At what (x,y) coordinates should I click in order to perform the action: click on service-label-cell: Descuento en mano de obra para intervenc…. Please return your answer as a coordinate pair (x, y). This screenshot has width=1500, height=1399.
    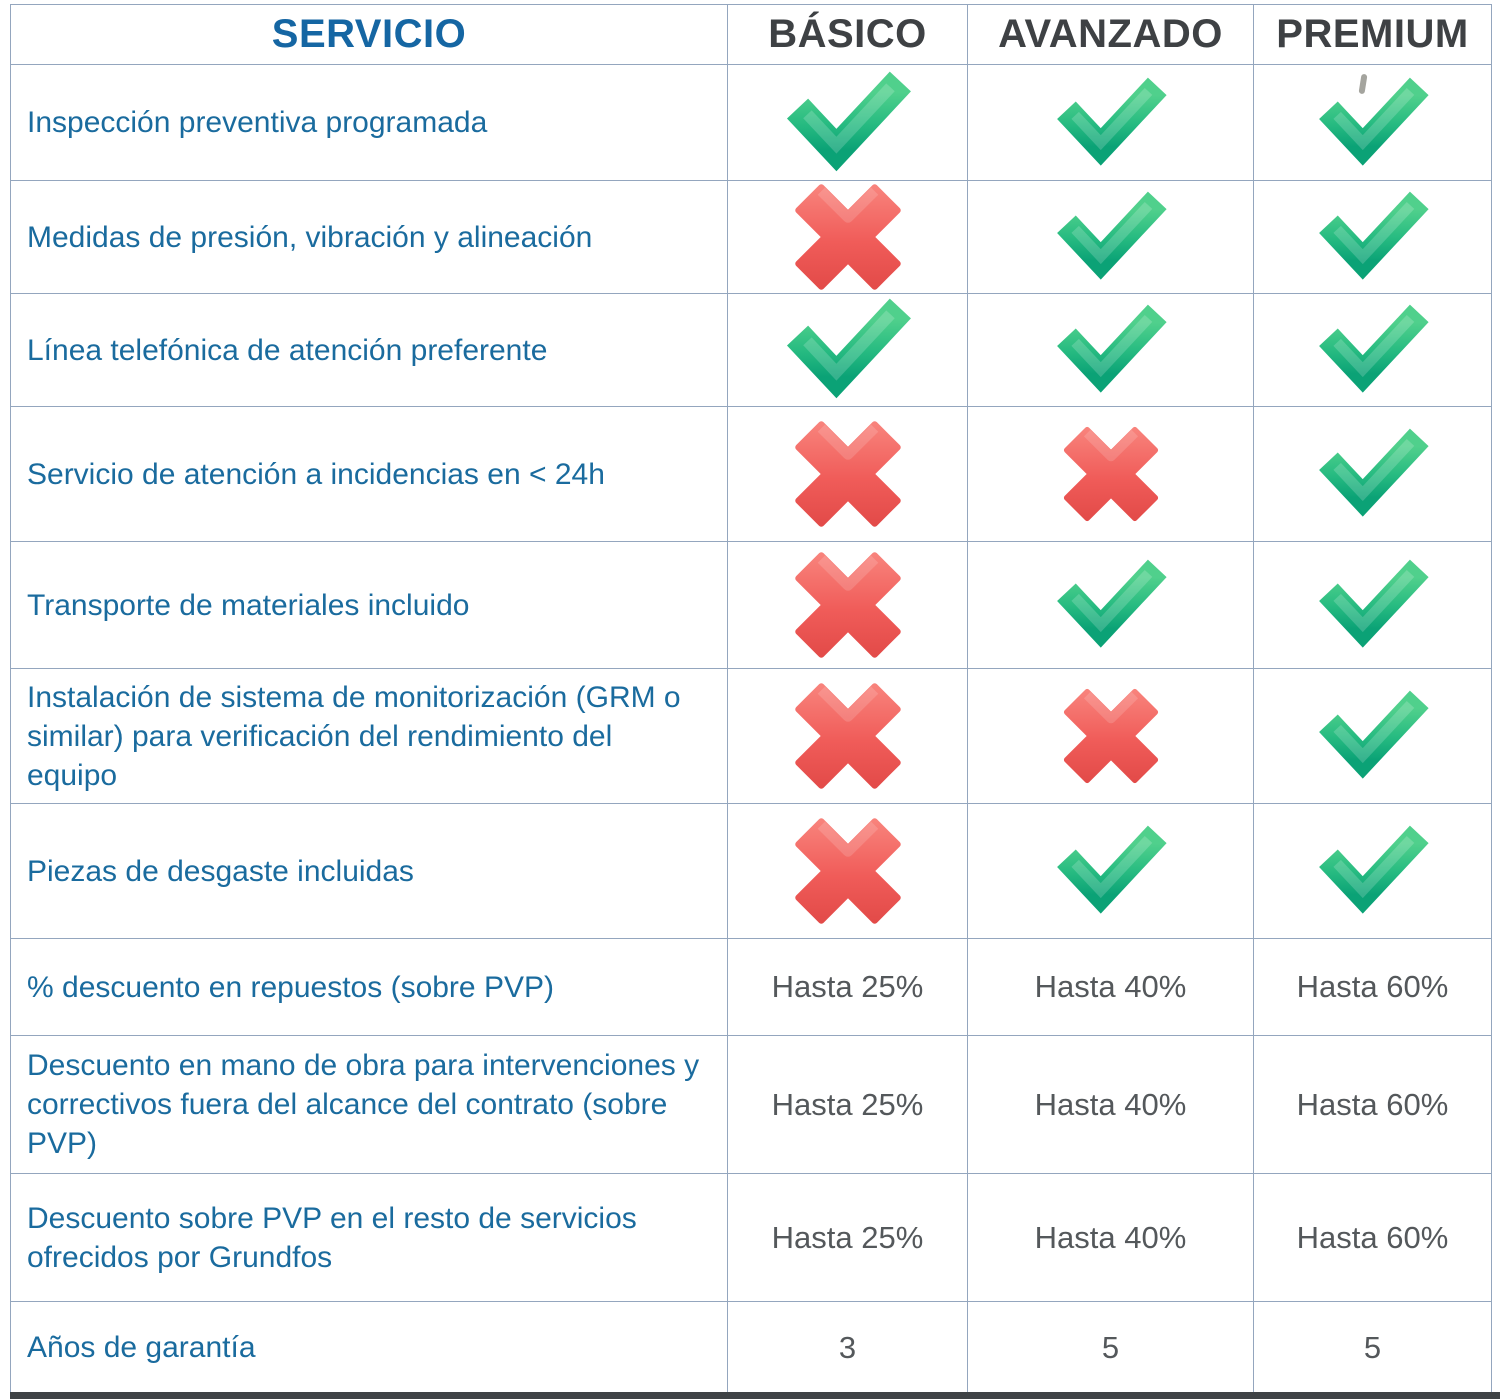
    Looking at the image, I should click on (369, 1104).